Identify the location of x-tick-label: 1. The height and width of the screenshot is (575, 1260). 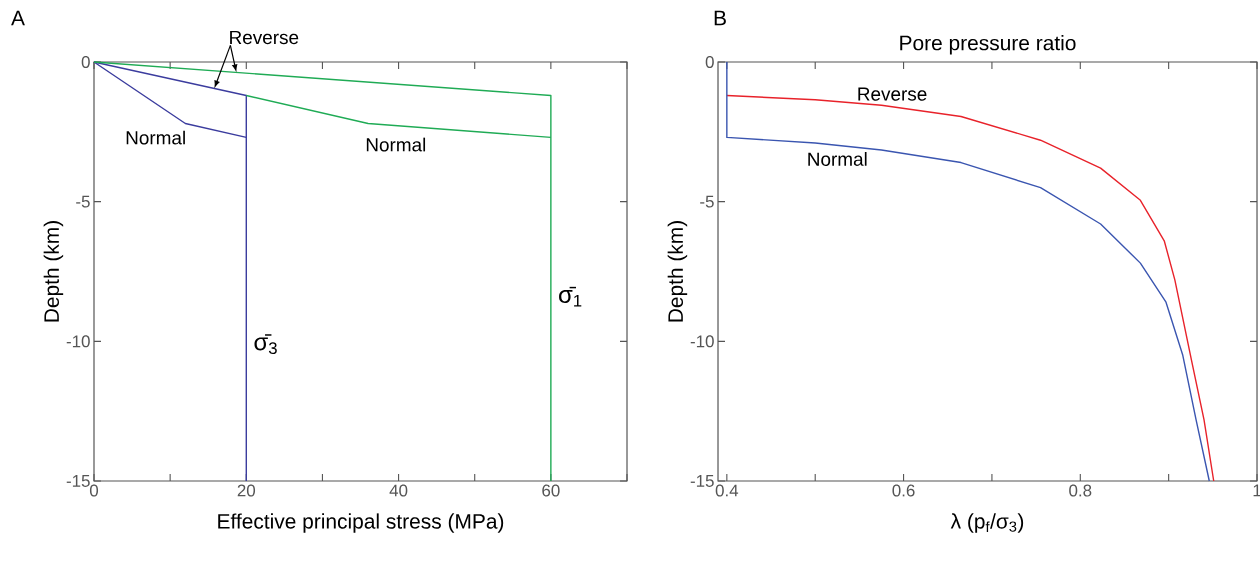
(1256, 490).